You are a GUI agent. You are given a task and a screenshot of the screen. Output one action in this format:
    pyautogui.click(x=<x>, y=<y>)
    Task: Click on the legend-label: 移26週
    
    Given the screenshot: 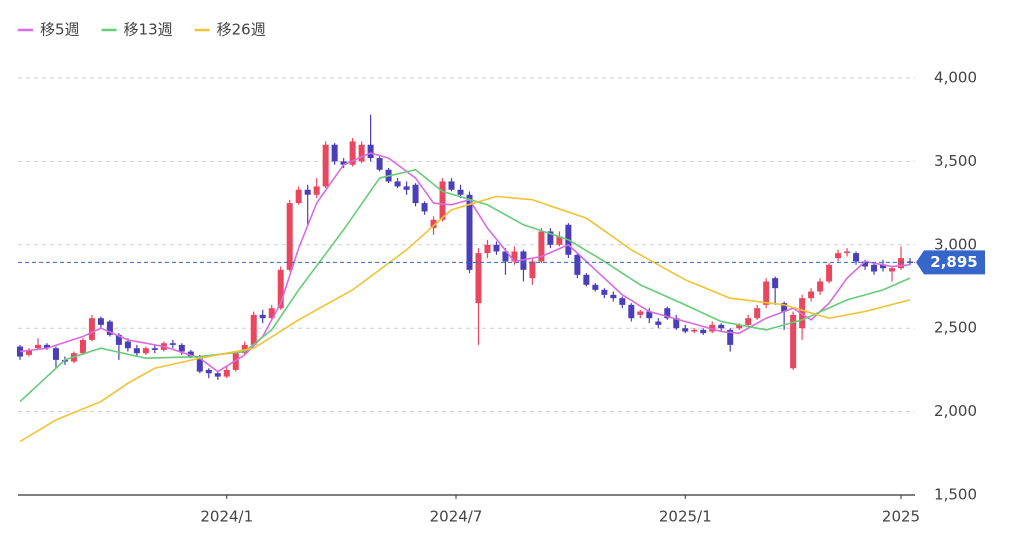 What is the action you would take?
    pyautogui.click(x=241, y=30)
    